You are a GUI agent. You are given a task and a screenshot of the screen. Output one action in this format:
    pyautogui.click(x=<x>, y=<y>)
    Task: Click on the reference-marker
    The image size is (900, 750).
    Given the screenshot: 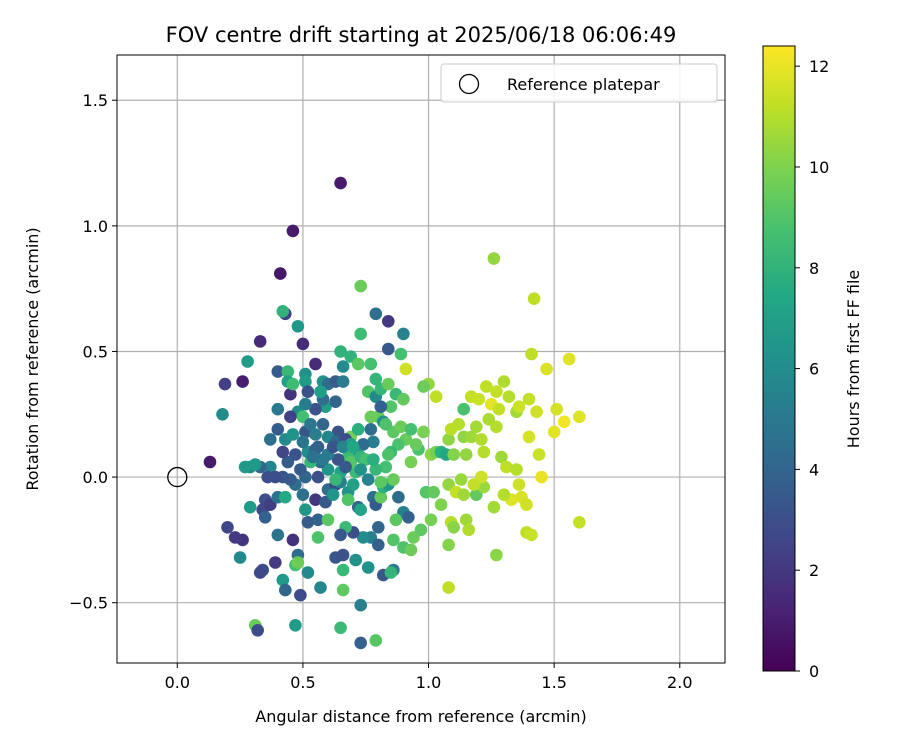 What is the action you would take?
    pyautogui.click(x=177, y=477)
    